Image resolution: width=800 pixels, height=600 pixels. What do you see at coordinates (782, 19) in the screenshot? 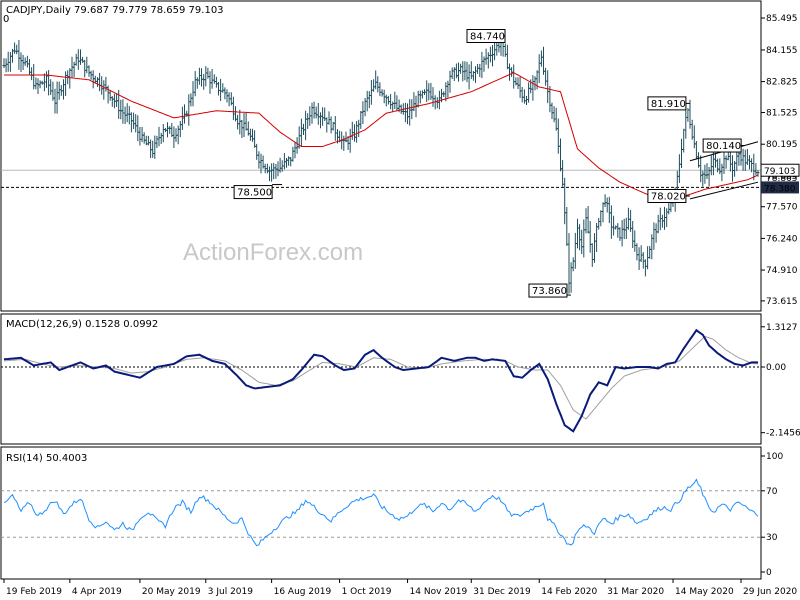
I see `price-tick-label: 85.495` at bounding box center [782, 19].